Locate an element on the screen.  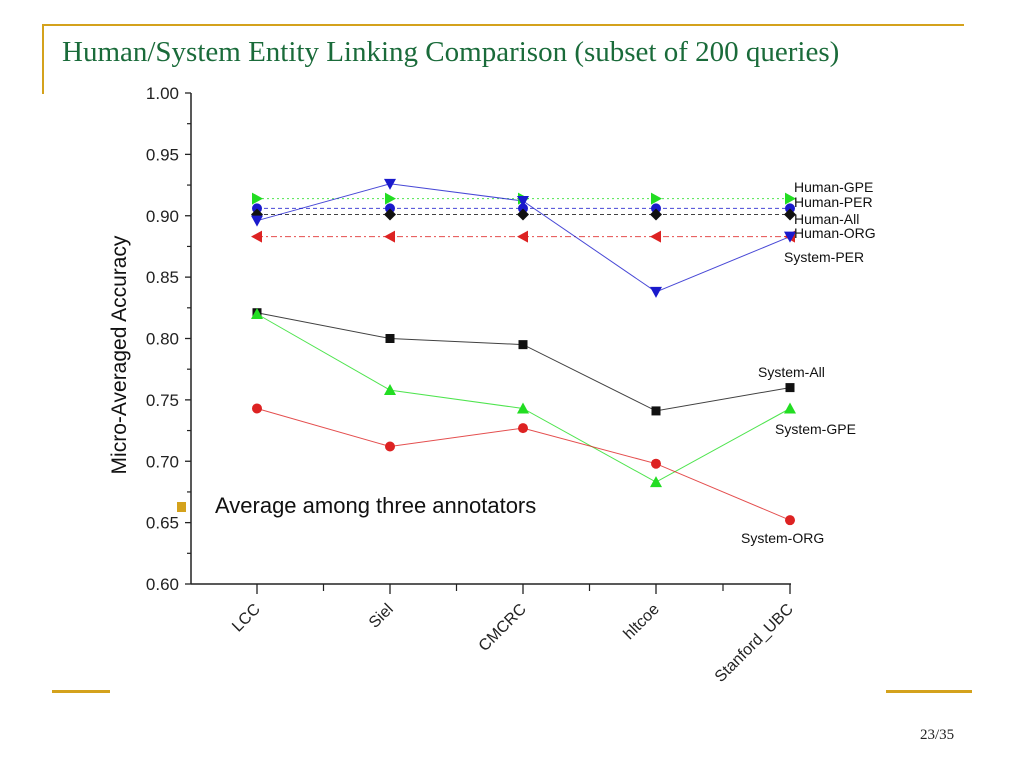
series-label-system-all: System-All is located at coordinates (791, 372).